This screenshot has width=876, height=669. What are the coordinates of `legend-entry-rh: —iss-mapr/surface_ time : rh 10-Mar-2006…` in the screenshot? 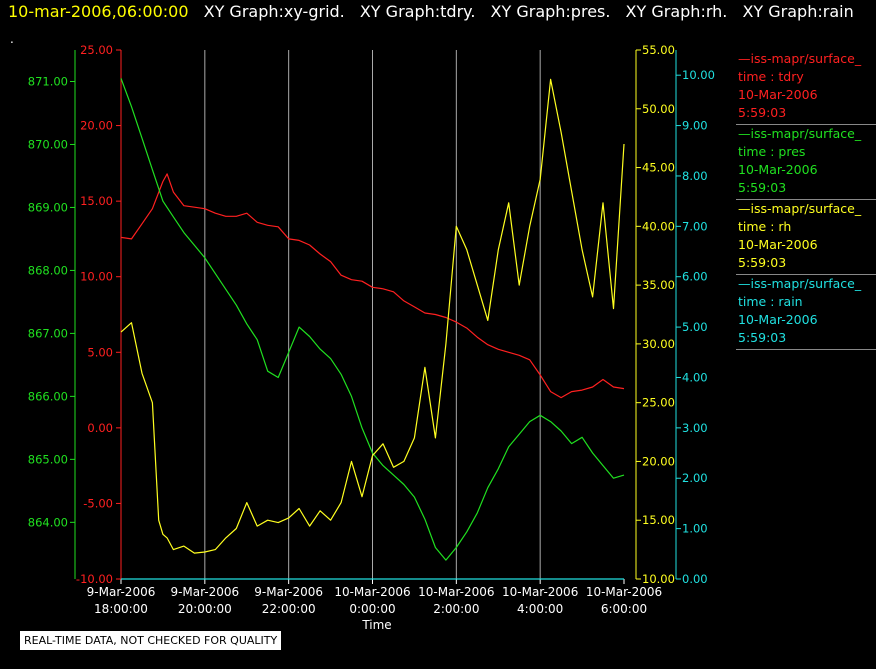 It's located at (806, 237).